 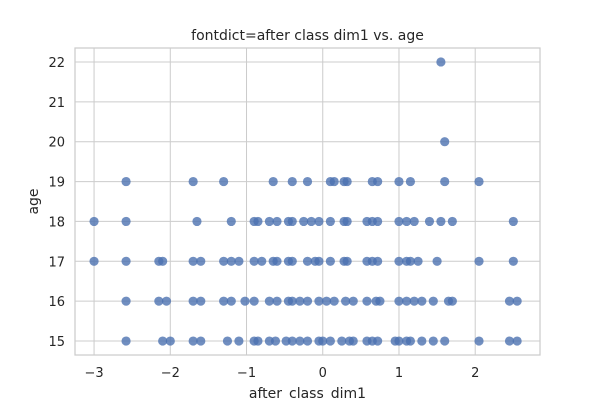 What do you see at coordinates (56, 143) in the screenshot?
I see `y-tick-label: 20` at bounding box center [56, 143].